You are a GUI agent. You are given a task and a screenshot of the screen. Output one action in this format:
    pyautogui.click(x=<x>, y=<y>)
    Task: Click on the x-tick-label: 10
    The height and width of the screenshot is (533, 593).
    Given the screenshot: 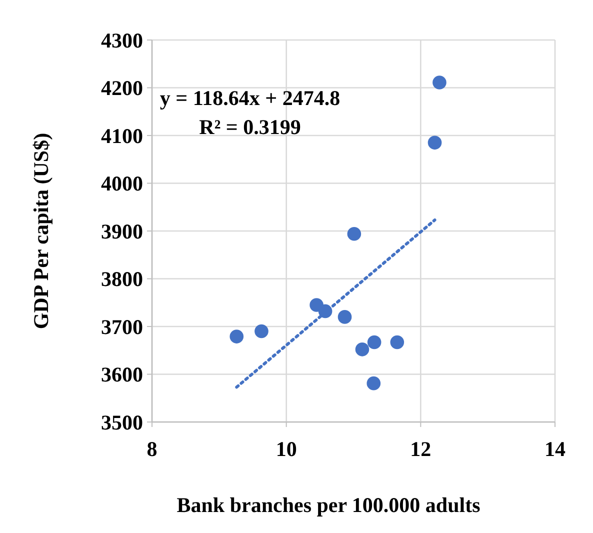 What is the action you would take?
    pyautogui.click(x=286, y=449)
    